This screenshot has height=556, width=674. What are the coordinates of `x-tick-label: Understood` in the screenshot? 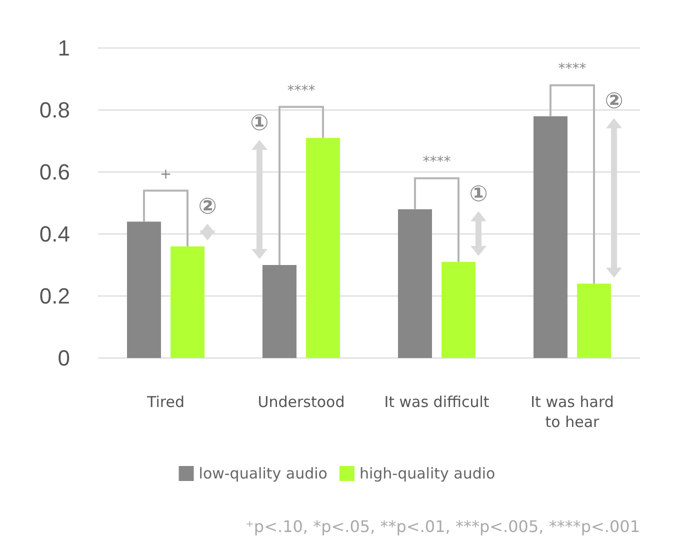 It's located at (301, 402).